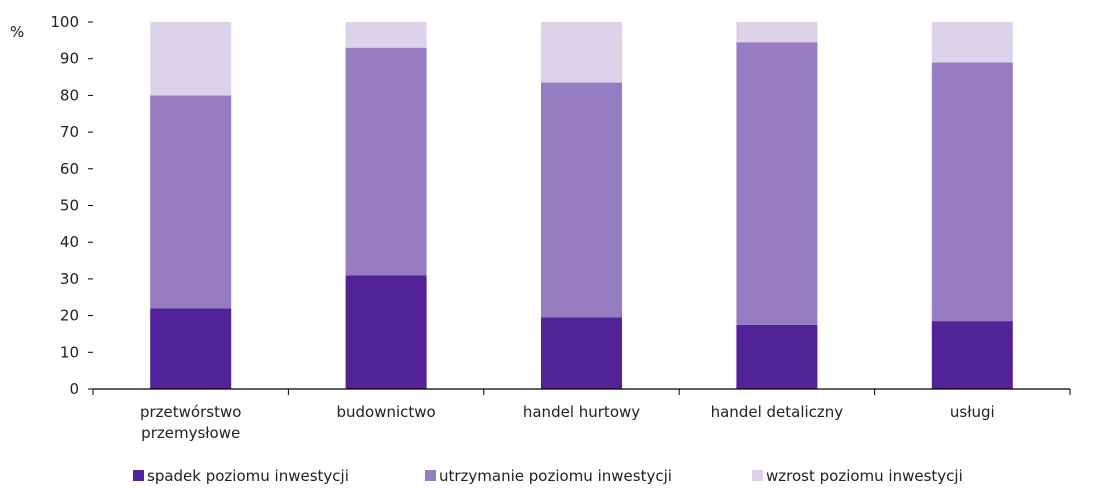 The image size is (1096, 488). Describe the element at coordinates (972, 412) in the screenshot. I see `x-category-label: usługi` at that location.